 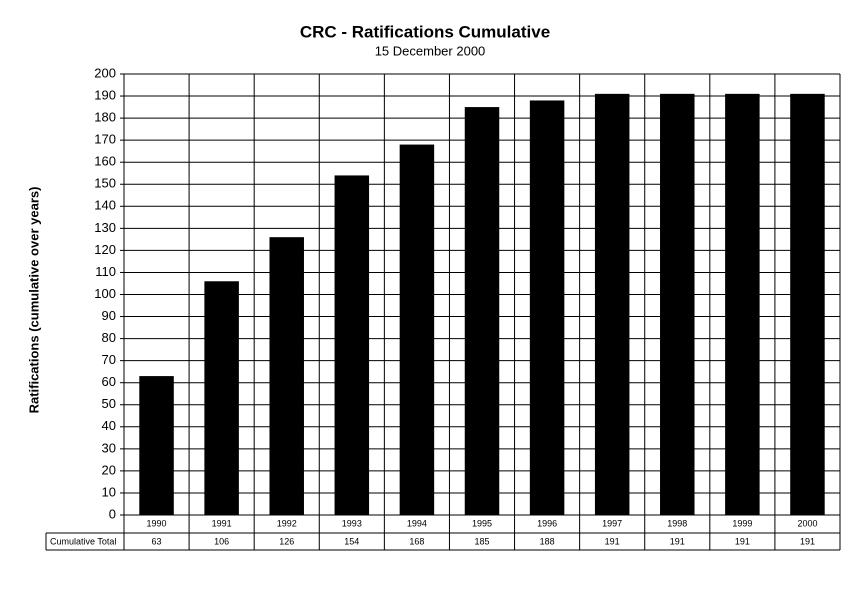 I want to click on x-tick-label: 1990, so click(x=157, y=523).